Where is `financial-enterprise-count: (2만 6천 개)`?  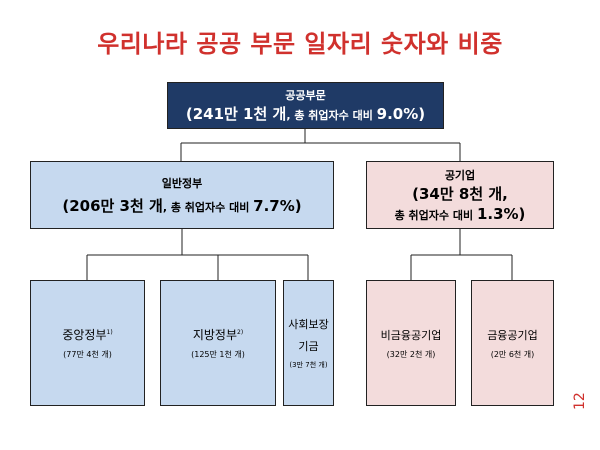
financial-enterprise-count: (2만 6천 개) is located at coordinates (512, 354).